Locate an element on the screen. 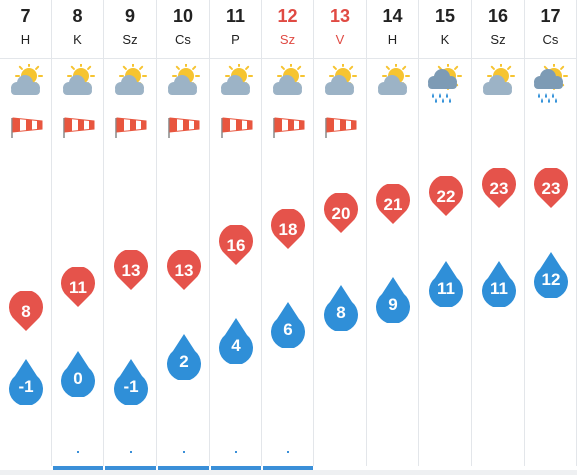 The height and width of the screenshot is (475, 577). day-column: 10 Cs is located at coordinates (183, 233).